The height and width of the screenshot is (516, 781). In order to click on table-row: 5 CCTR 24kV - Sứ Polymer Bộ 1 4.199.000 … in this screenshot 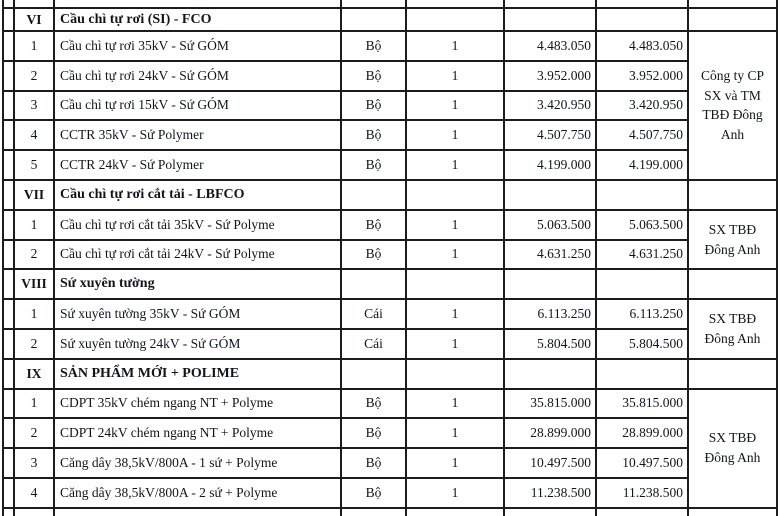, I will do `click(389, 165)`.